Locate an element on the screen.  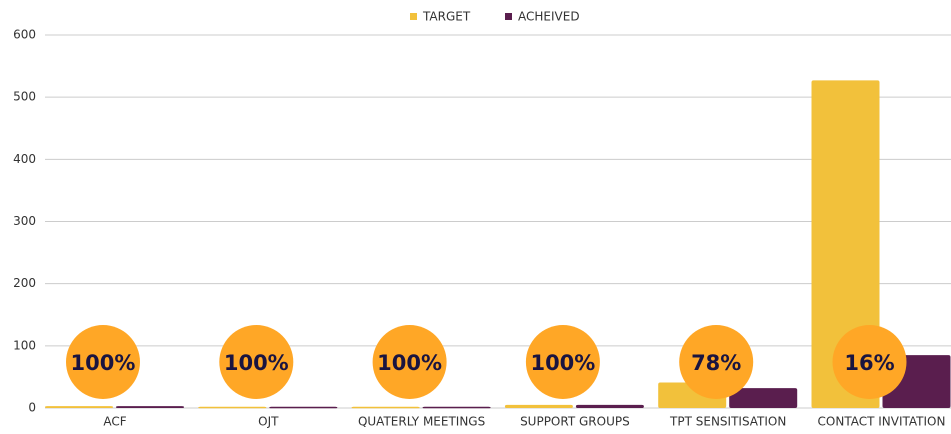
y-tick-label: 0 is located at coordinates (32, 408).